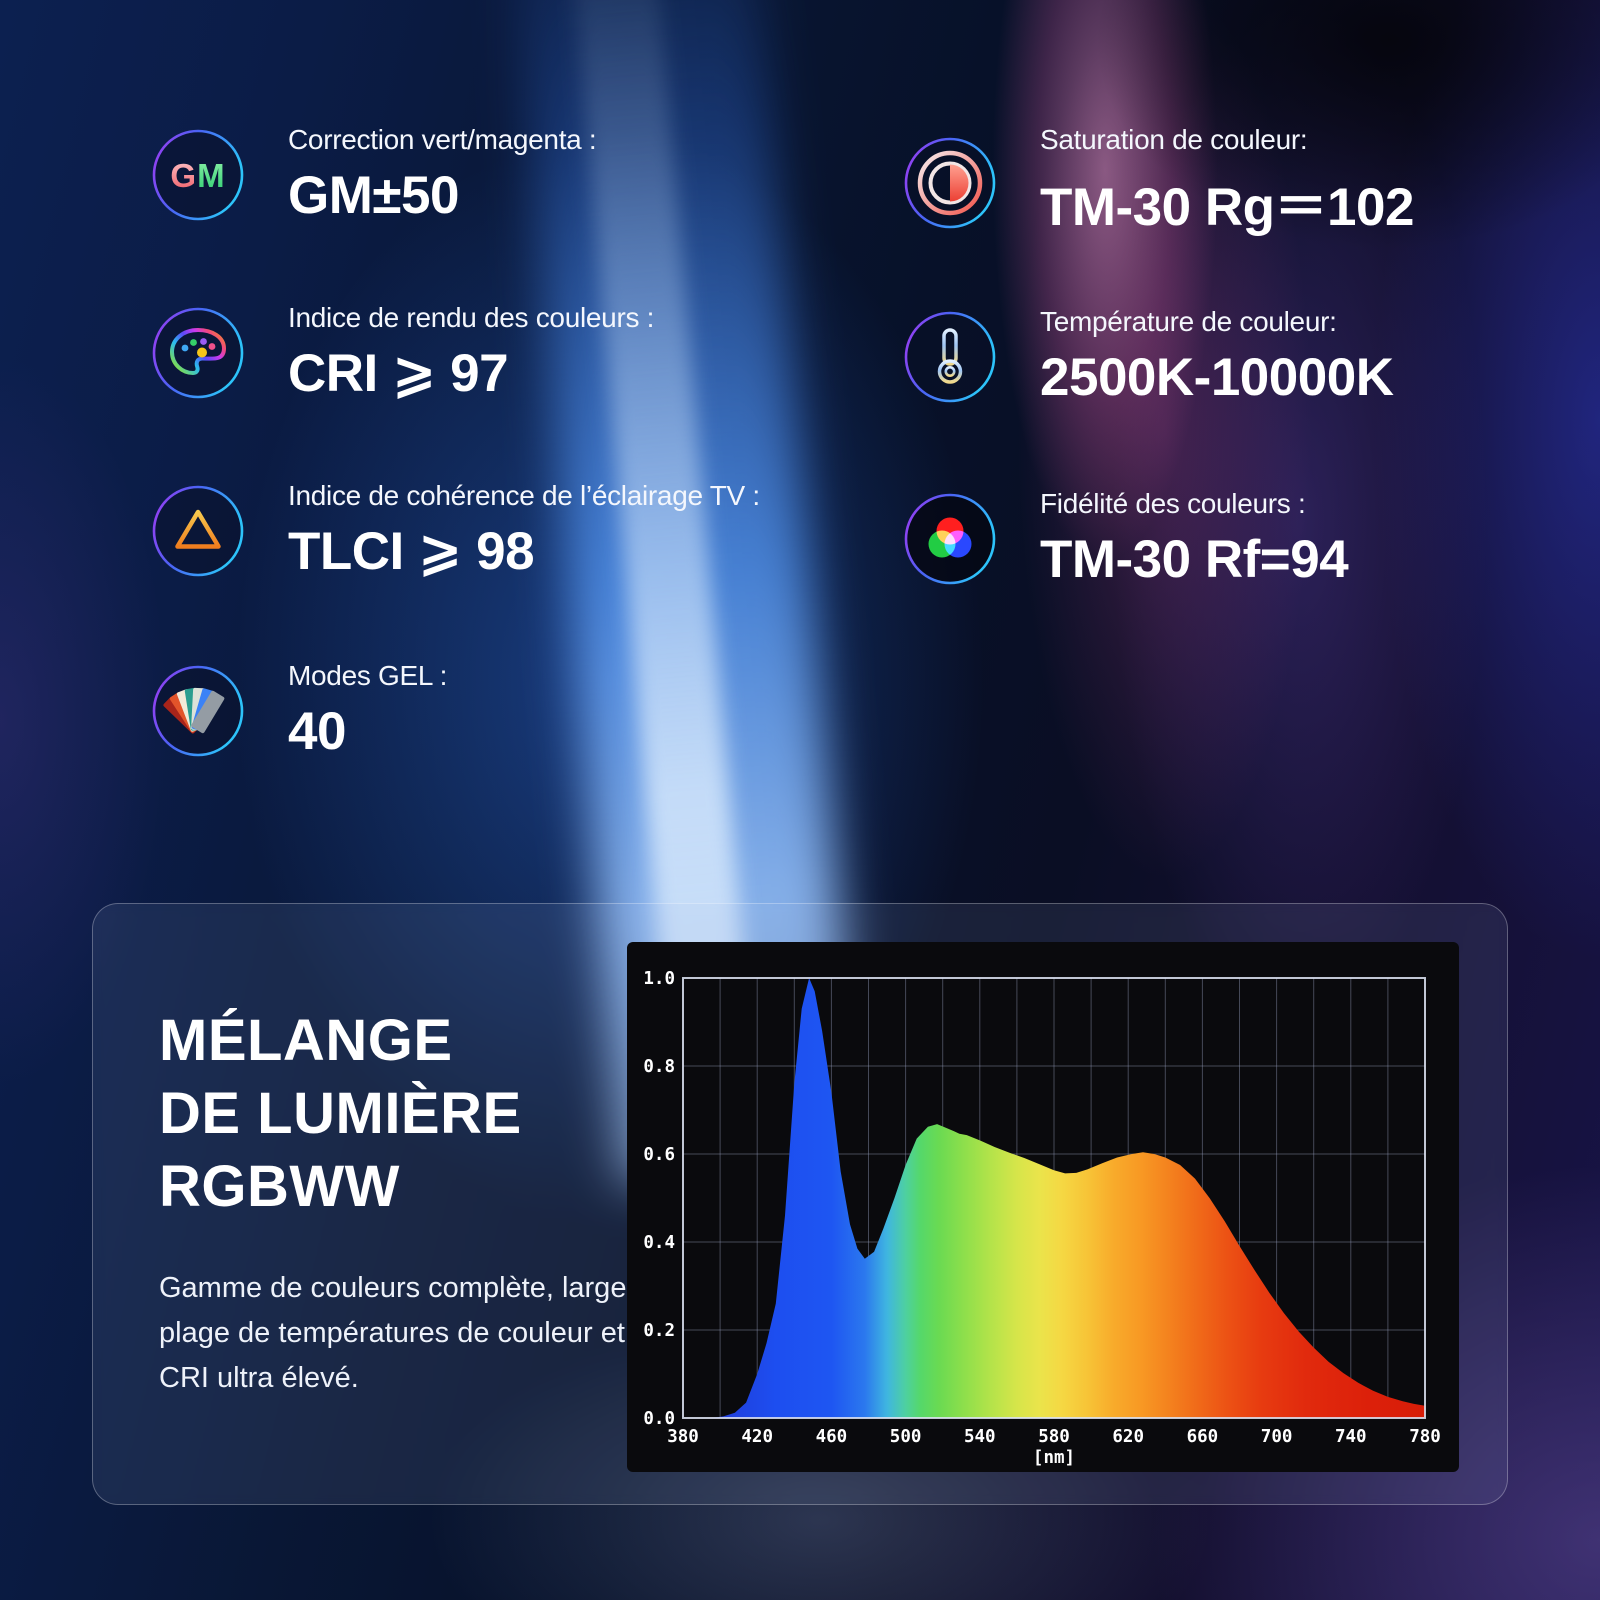 The image size is (1600, 1600). I want to click on spec-text: Saturation de couleur: TM-30 Rg＝102, so click(1227, 182).